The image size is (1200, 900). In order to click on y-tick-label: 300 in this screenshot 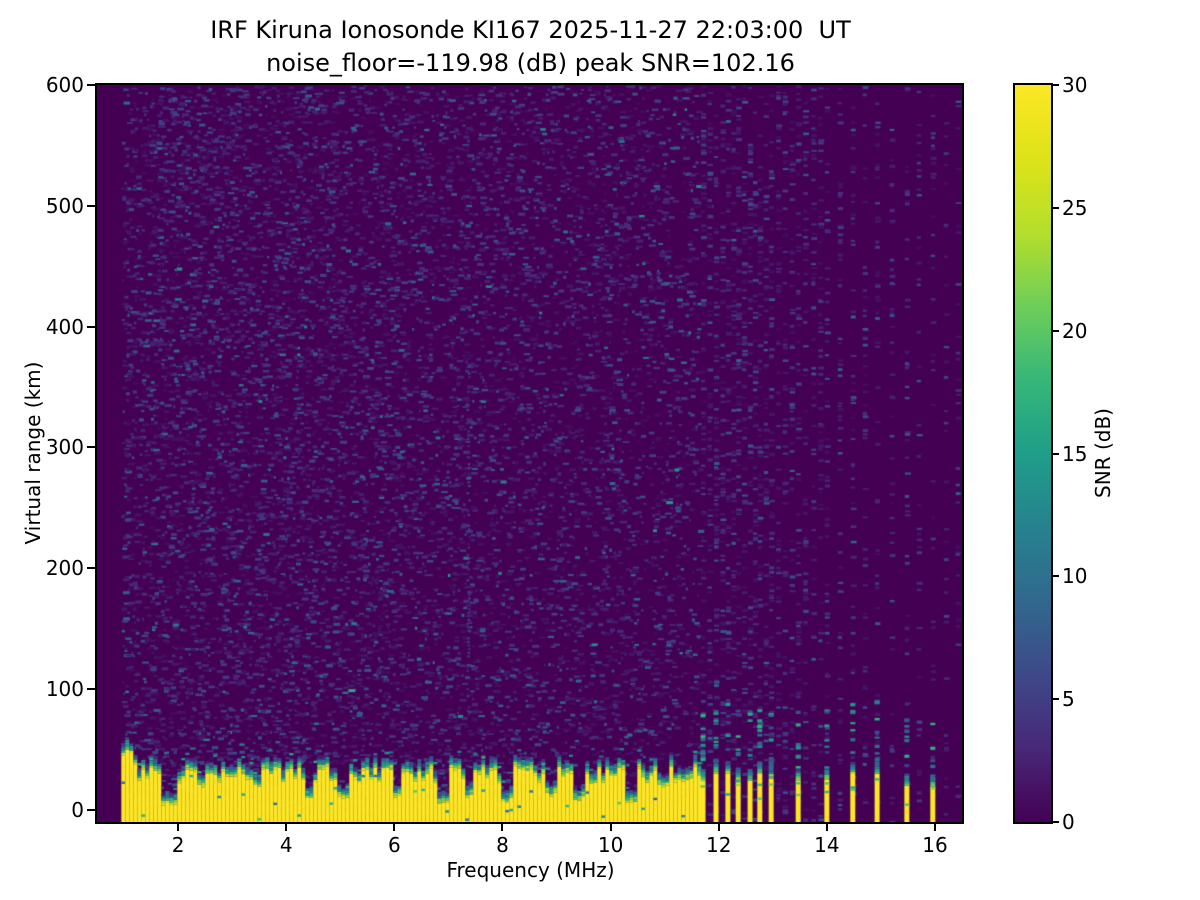, I will do `click(64, 447)`.